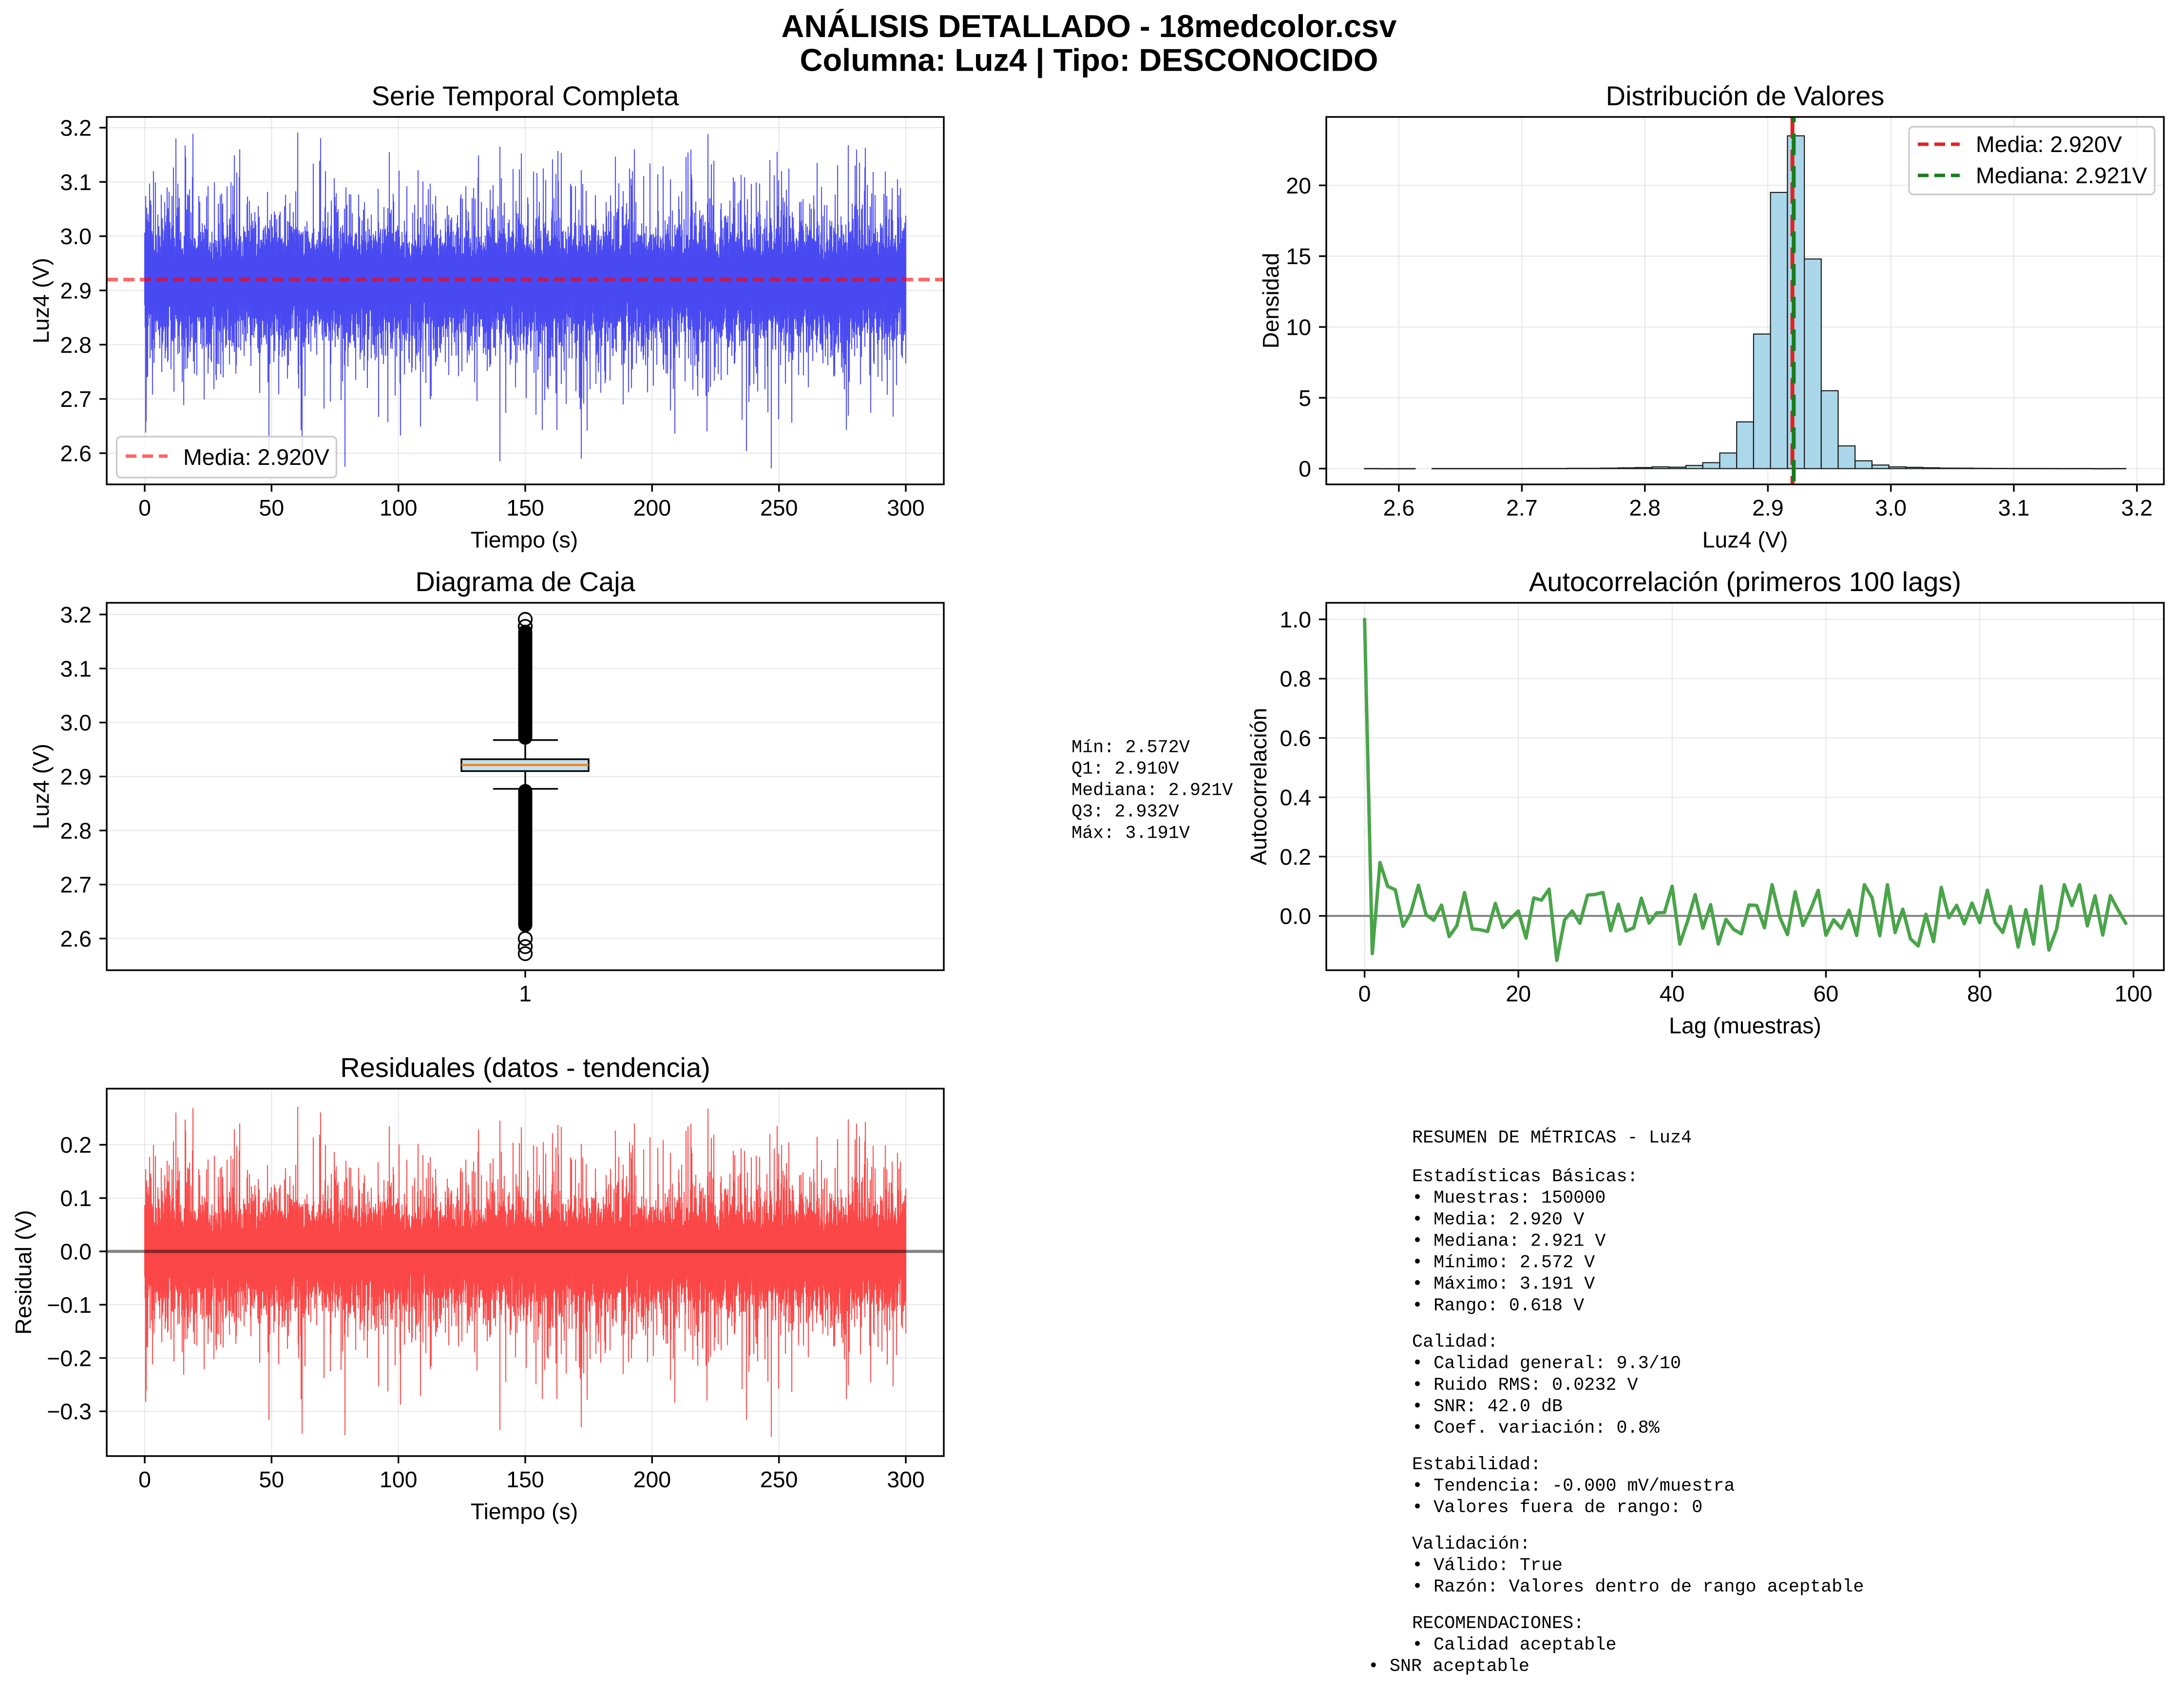  What do you see at coordinates (1574, 1486) in the screenshot?
I see `svg-text: • Tendencia: -0.000 mV/muestra` at bounding box center [1574, 1486].